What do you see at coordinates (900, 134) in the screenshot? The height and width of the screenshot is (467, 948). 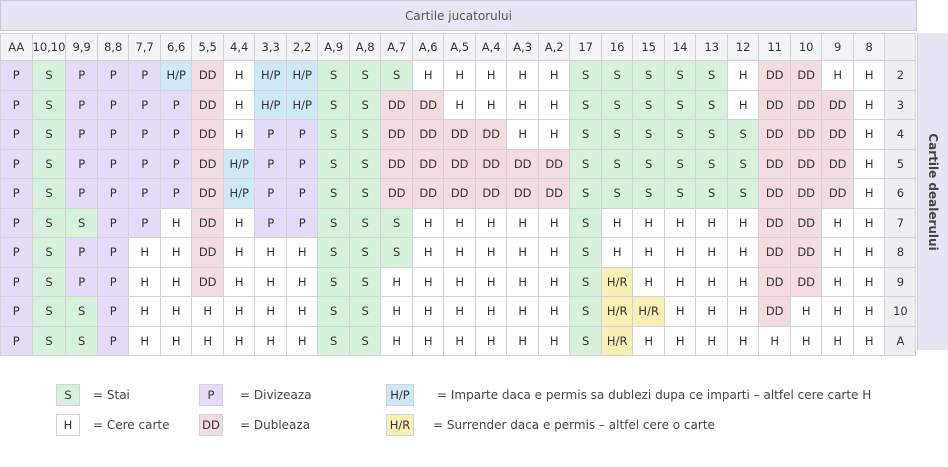 I see `dealer-card-label: 4` at bounding box center [900, 134].